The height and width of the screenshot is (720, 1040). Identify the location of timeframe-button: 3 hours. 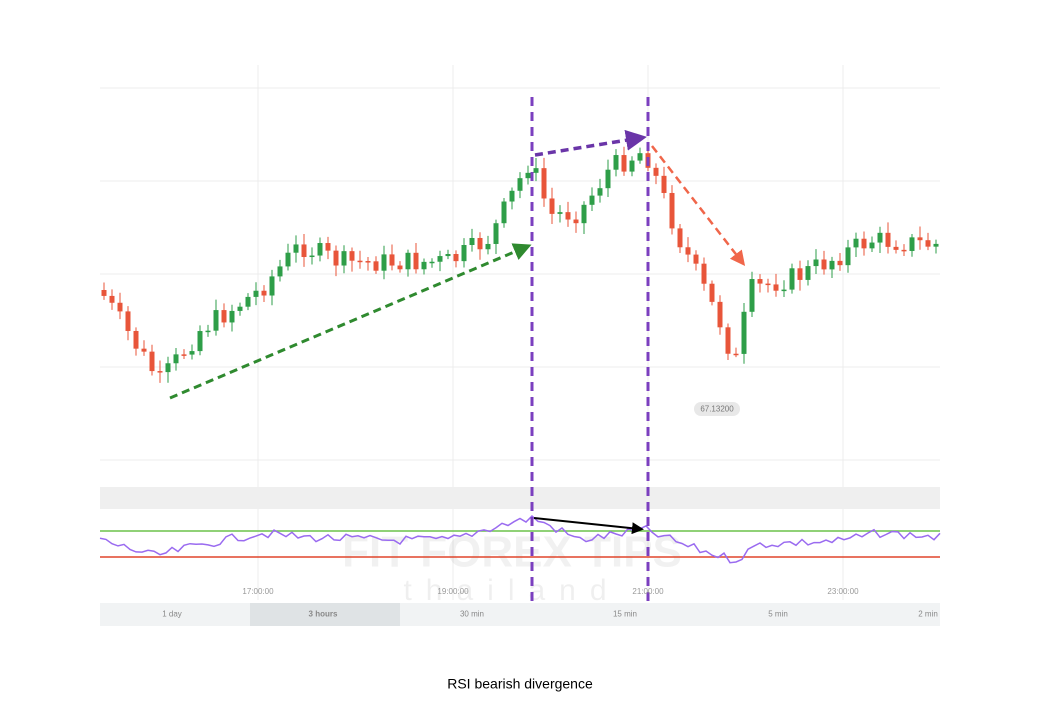
(323, 614).